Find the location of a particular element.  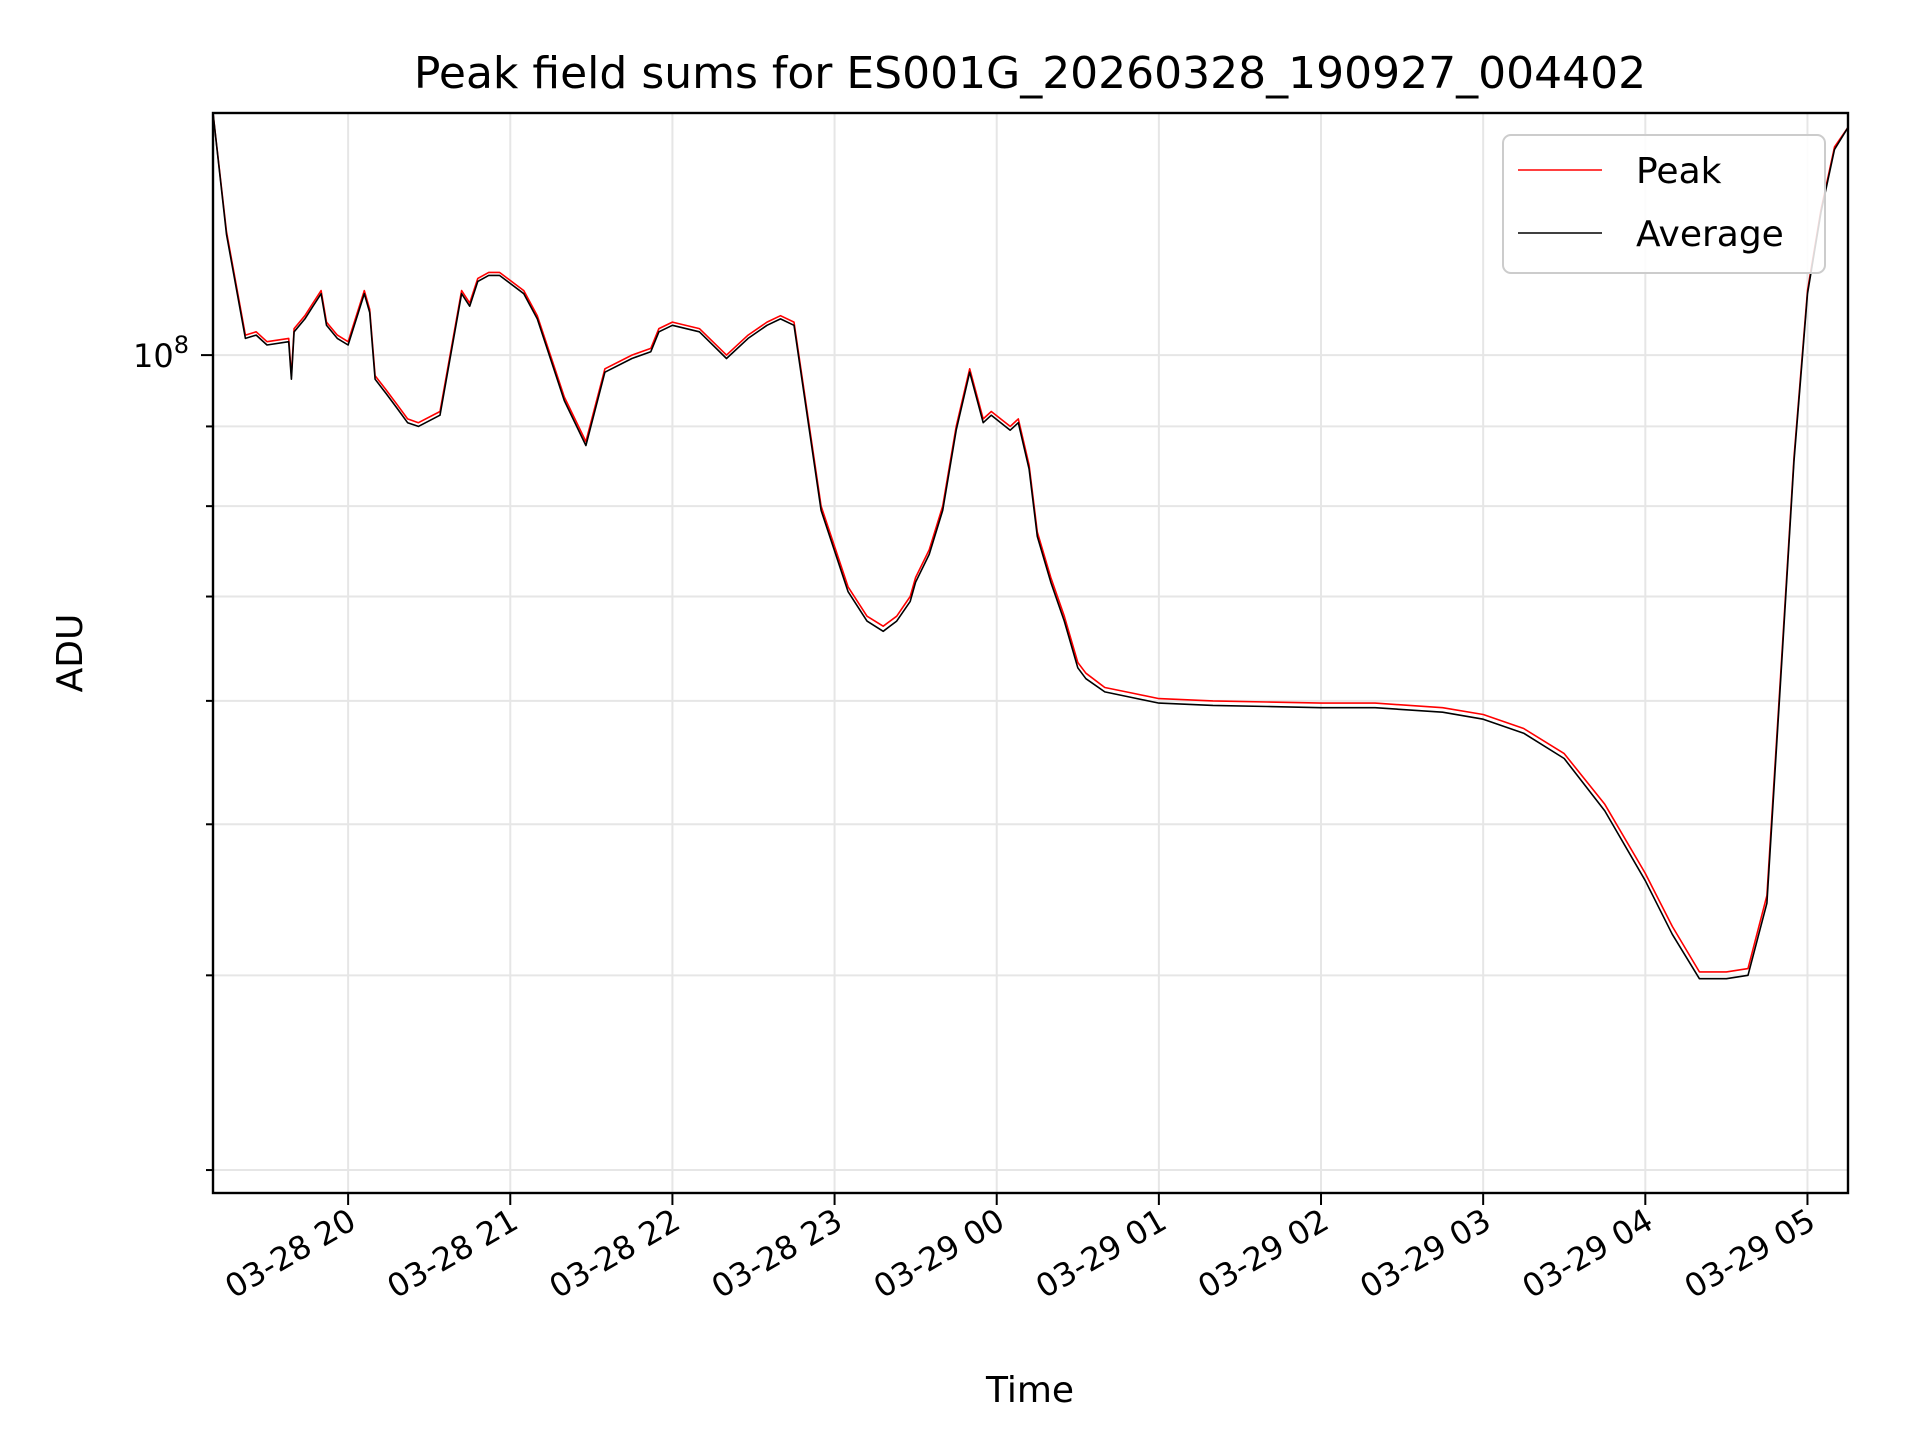

y-axis-label: ADU is located at coordinates (70, 653).